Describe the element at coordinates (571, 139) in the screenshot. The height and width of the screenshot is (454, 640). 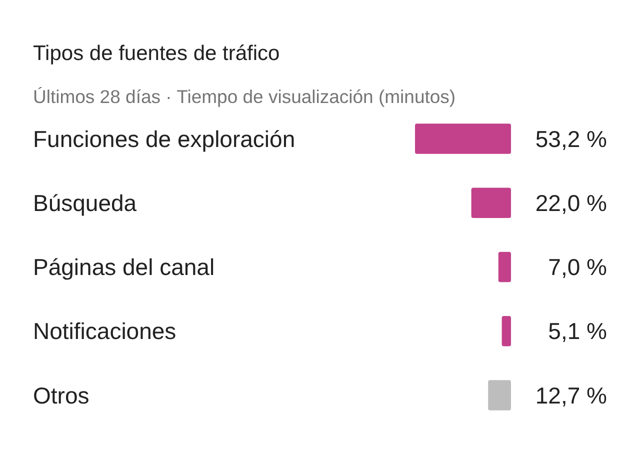
I see `data-label: 53,2 %` at that location.